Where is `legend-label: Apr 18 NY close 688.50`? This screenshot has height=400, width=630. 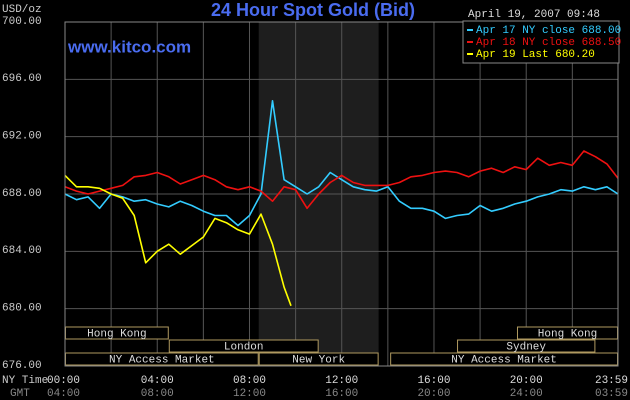
legend-label: Apr 18 NY close 688.50 is located at coordinates (548, 43).